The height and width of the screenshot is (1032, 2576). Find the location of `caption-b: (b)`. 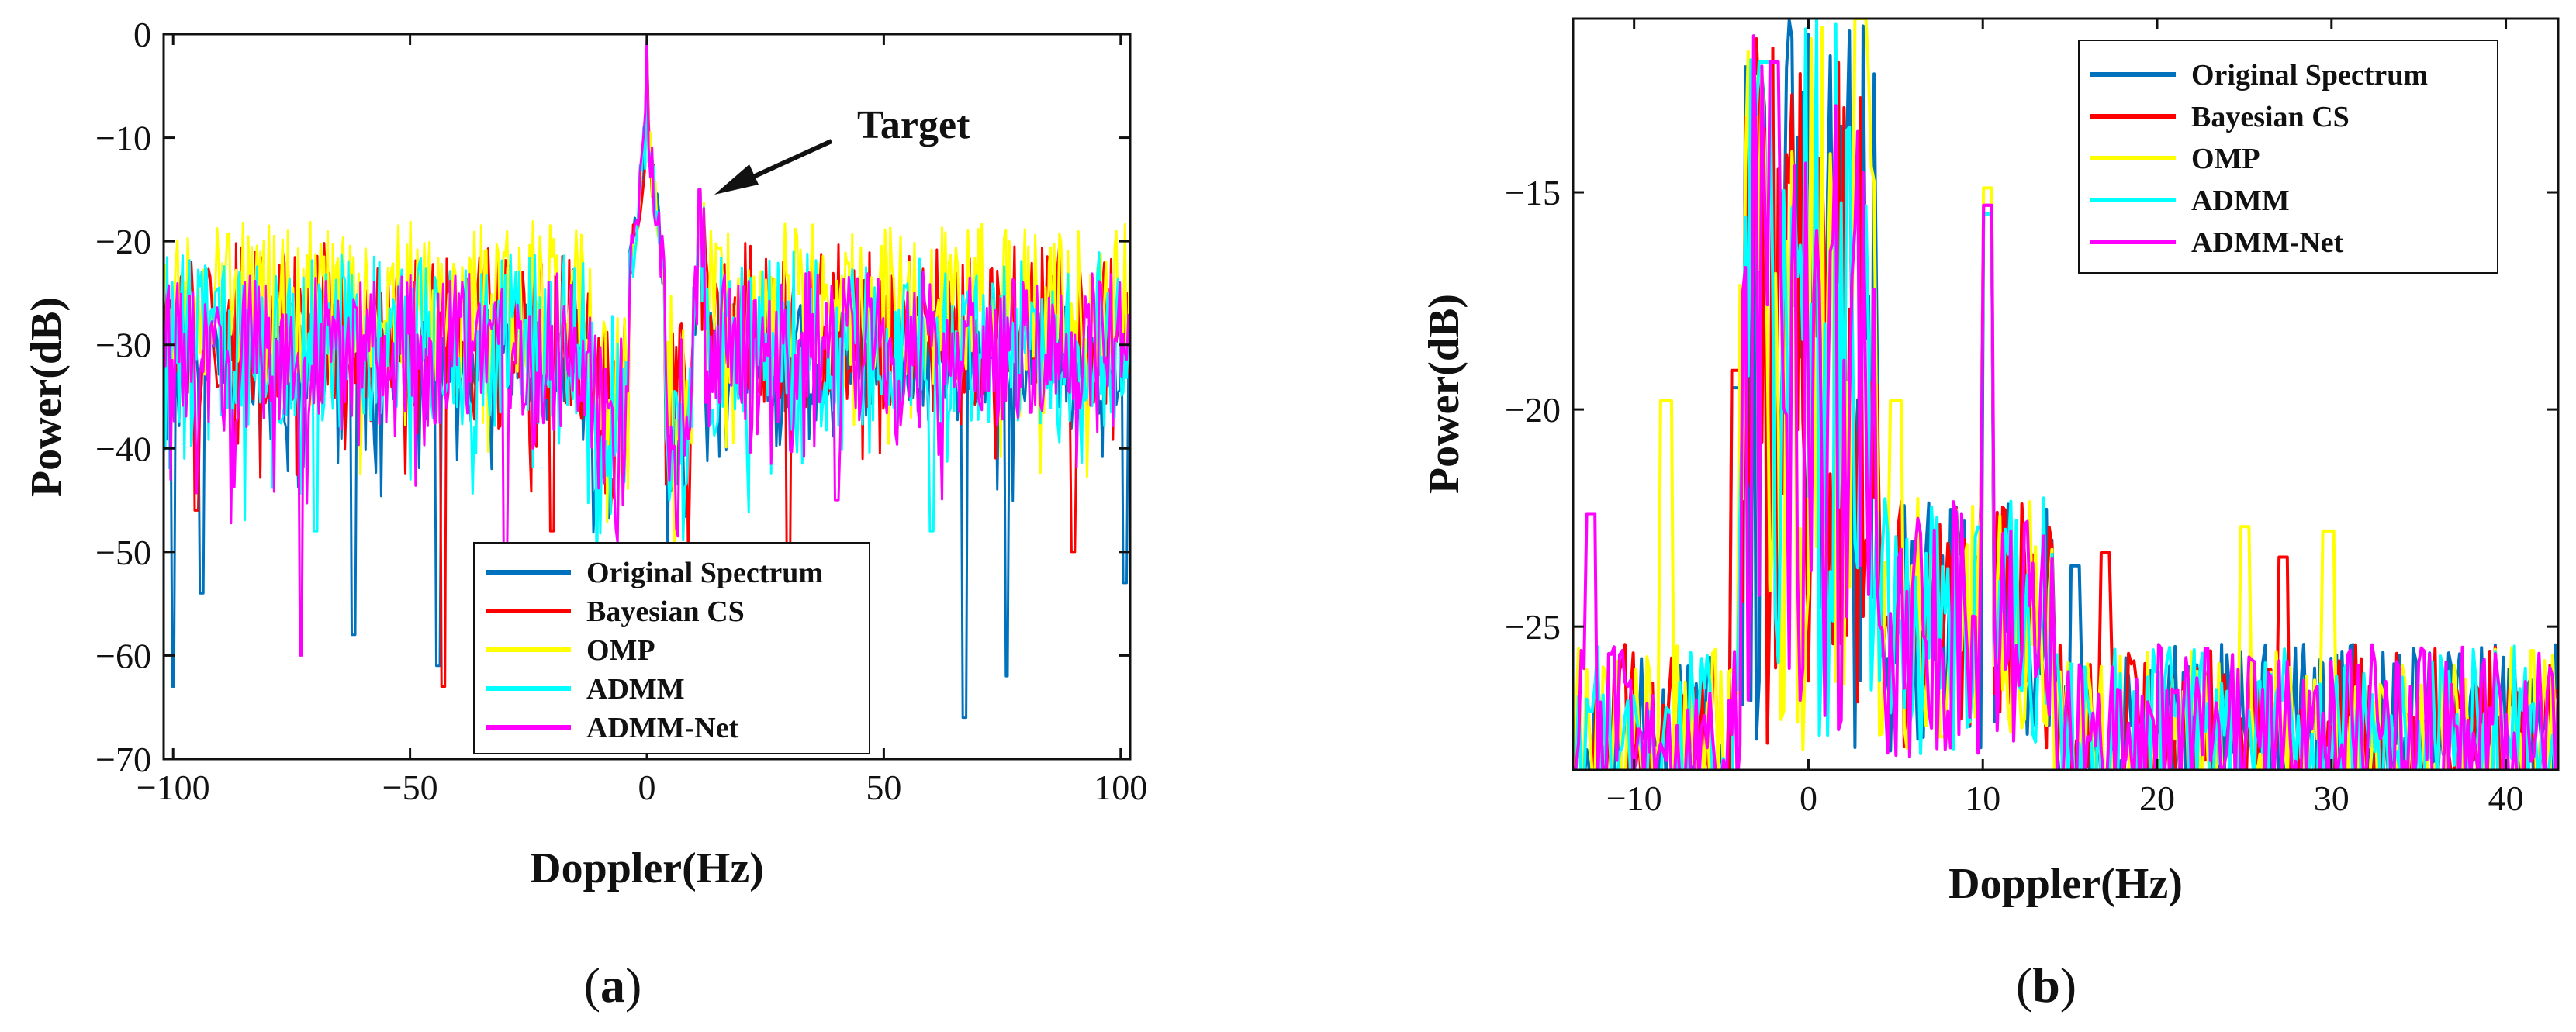

caption-b: (b) is located at coordinates (2046, 986).